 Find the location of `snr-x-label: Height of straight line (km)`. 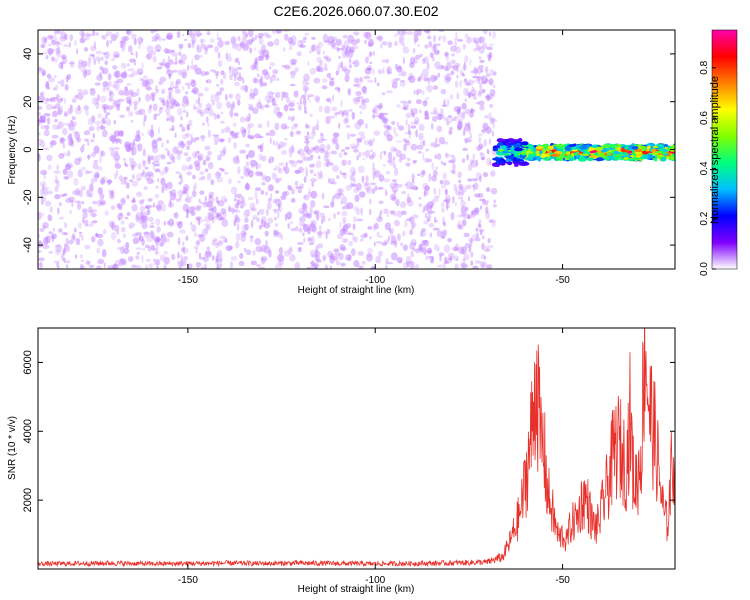

snr-x-label: Height of straight line (km) is located at coordinates (356, 589).